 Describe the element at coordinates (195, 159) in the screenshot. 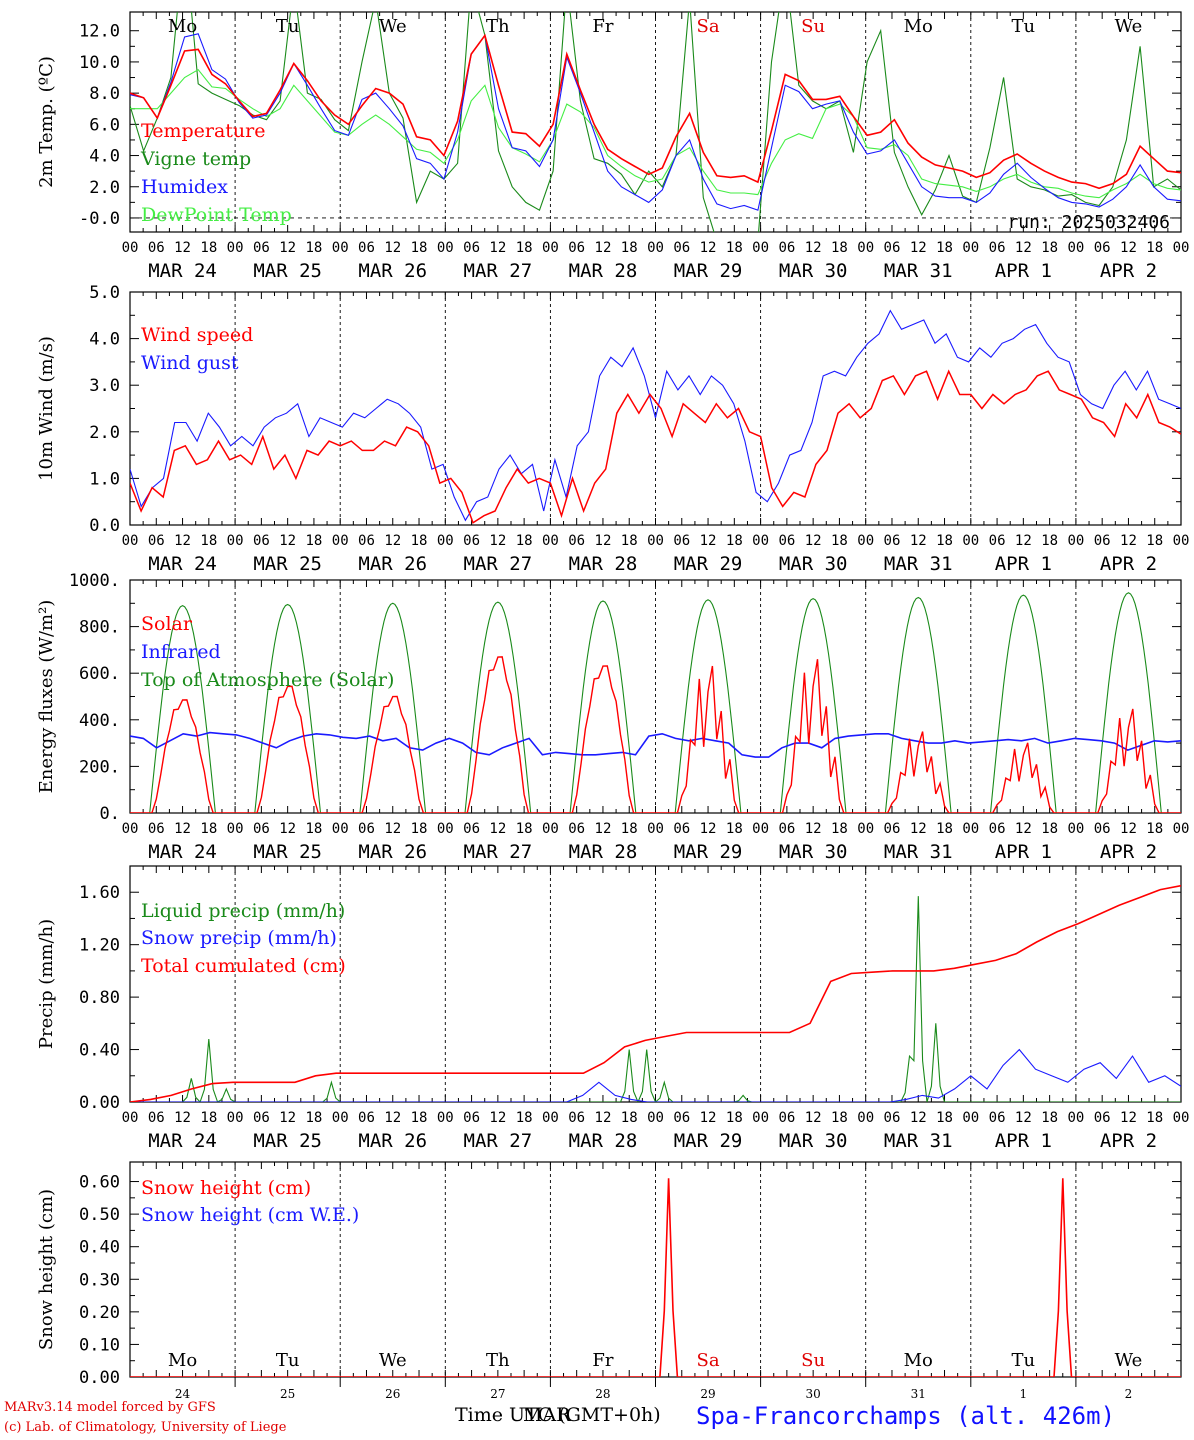

I see `legend-entry: Vigne temp` at that location.